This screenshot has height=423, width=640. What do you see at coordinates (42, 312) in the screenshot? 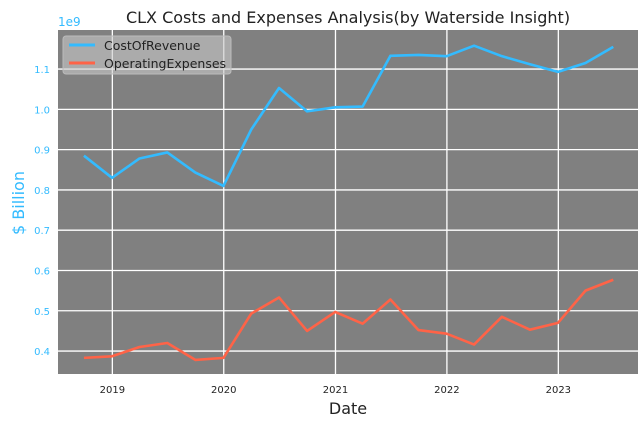
I see `y-tick-label: 0.5` at bounding box center [42, 312].